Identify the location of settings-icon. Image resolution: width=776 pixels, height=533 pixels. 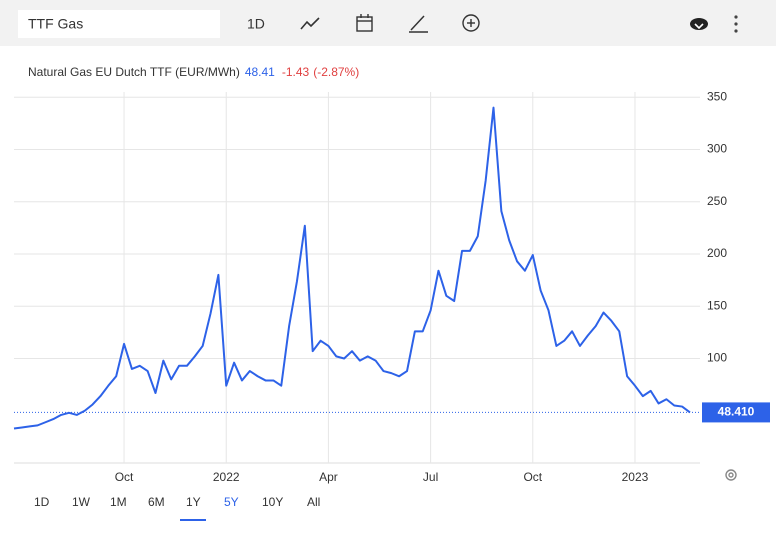
(731, 475).